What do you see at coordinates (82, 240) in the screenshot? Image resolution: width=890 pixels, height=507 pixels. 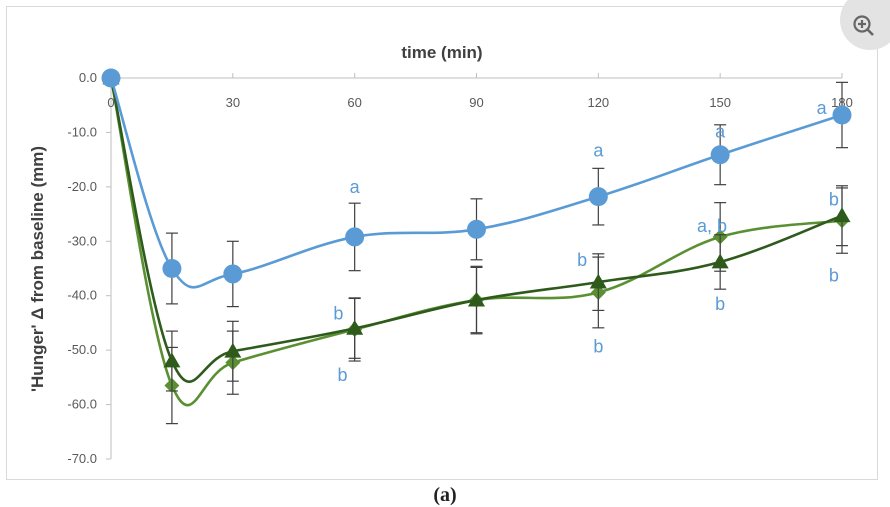 I see `y-tick-label: -30.0` at bounding box center [82, 240].